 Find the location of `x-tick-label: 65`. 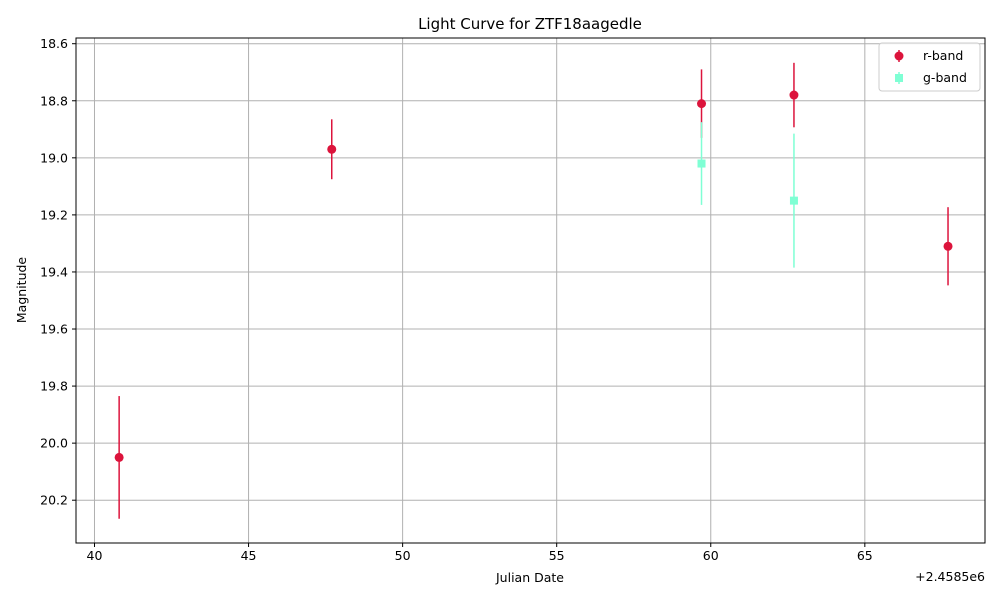

x-tick-label: 65 is located at coordinates (865, 555).